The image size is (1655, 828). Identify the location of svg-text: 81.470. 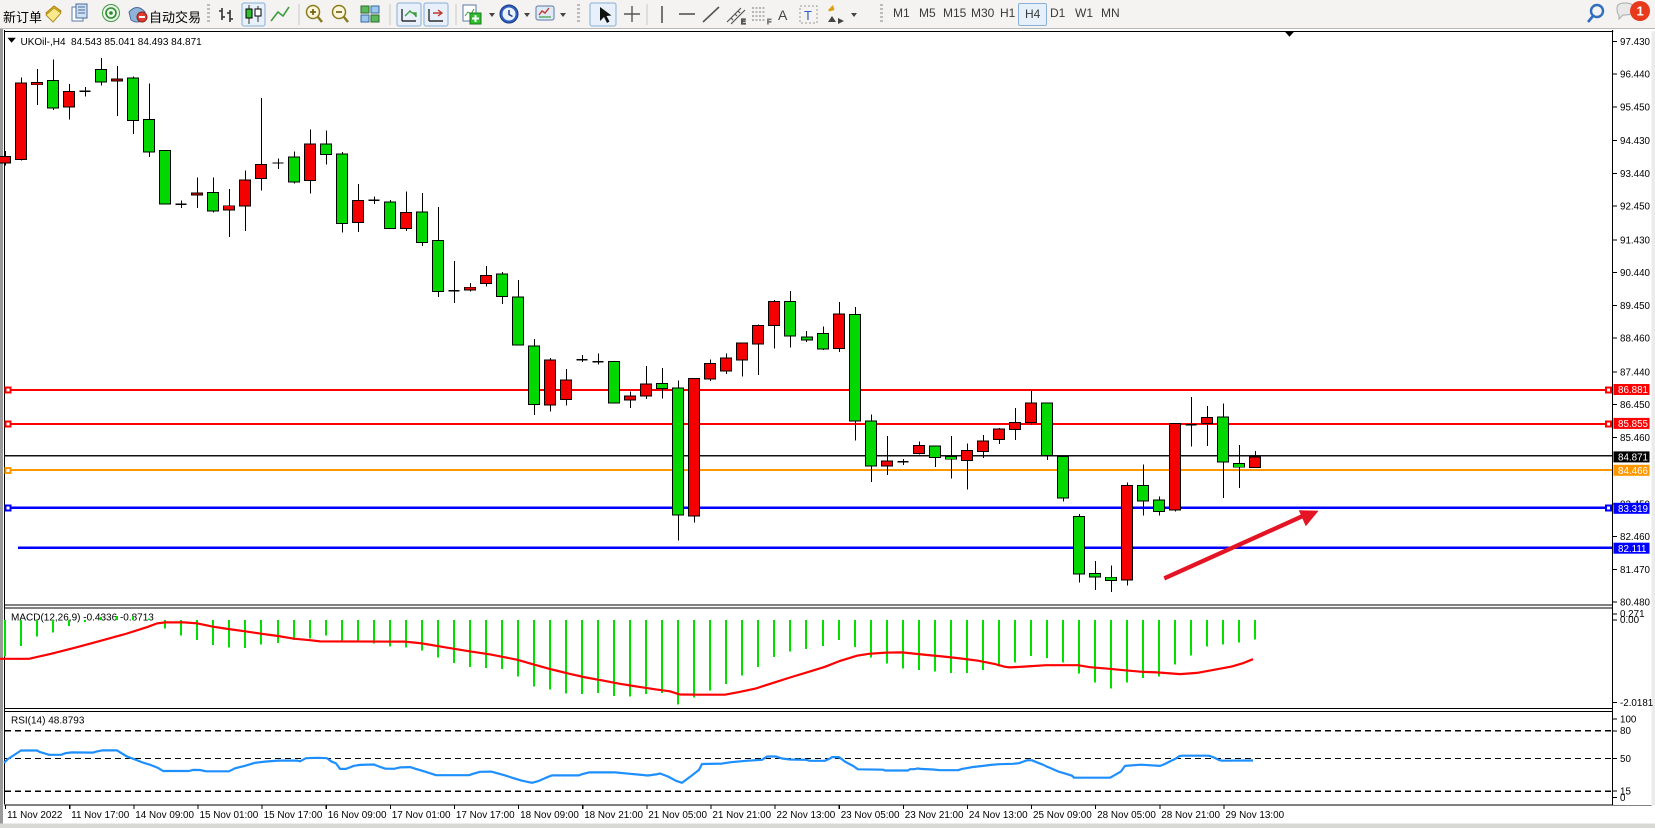
(1635, 570).